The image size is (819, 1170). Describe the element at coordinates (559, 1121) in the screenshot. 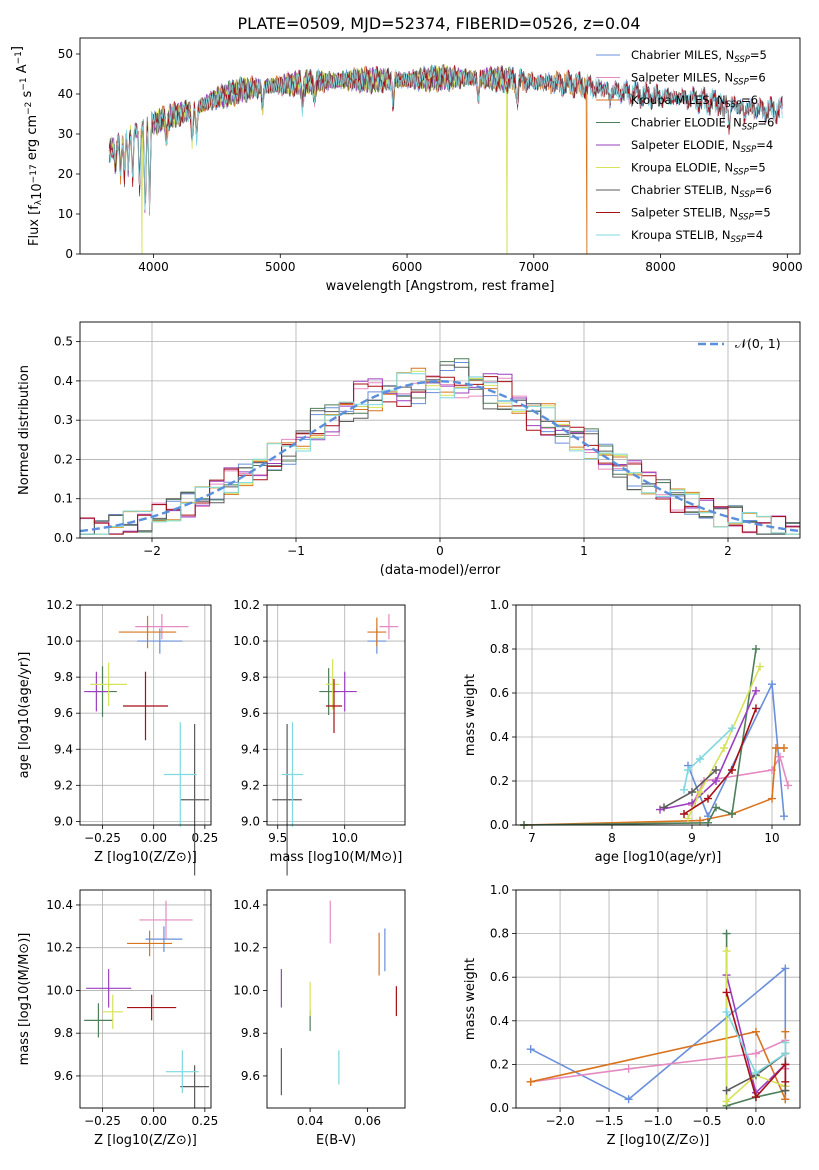

I see `x-tick-label: −2.0` at that location.